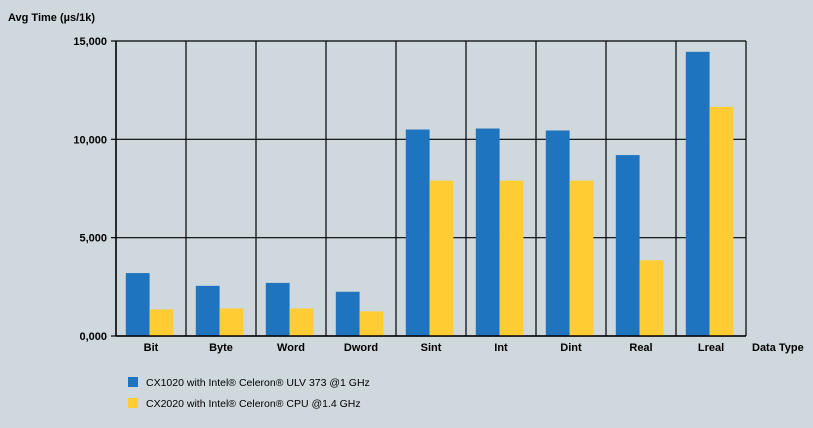  I want to click on legend-label: CX2020 with Intel® Celeron® CPU @1.4 GHz, so click(253, 404).